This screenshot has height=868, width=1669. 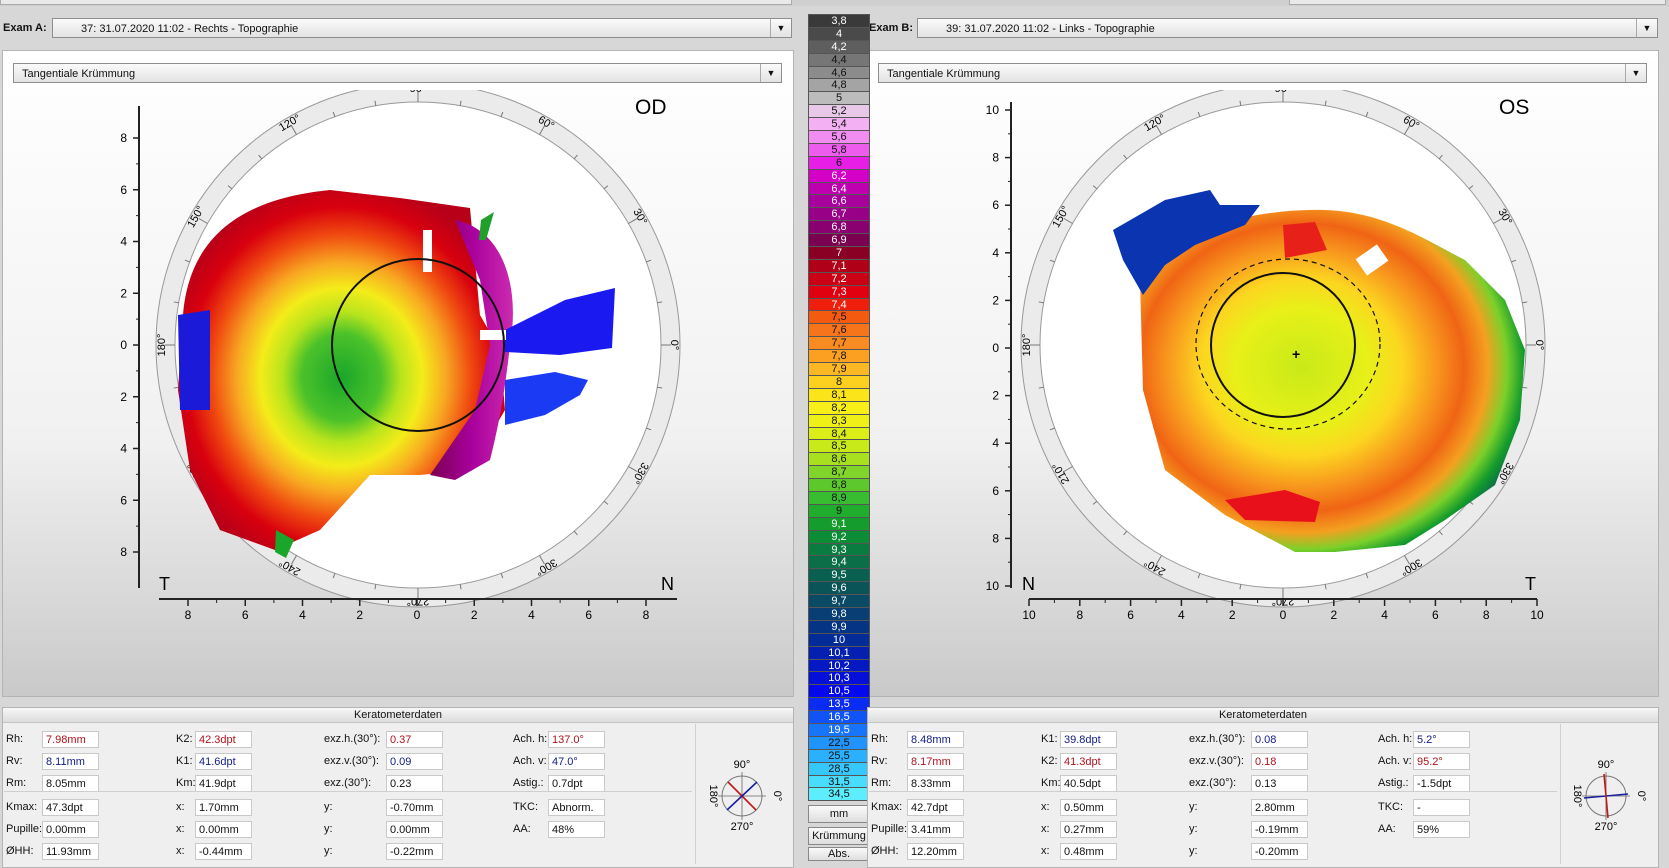 I want to click on scale-cell: 13,5, so click(x=839, y=703).